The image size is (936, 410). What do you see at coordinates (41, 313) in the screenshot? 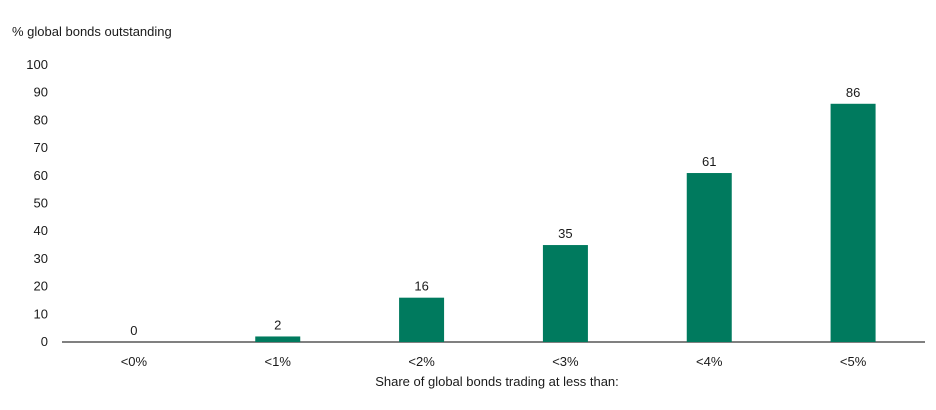
I see `y-tick-label: 10` at bounding box center [41, 313].